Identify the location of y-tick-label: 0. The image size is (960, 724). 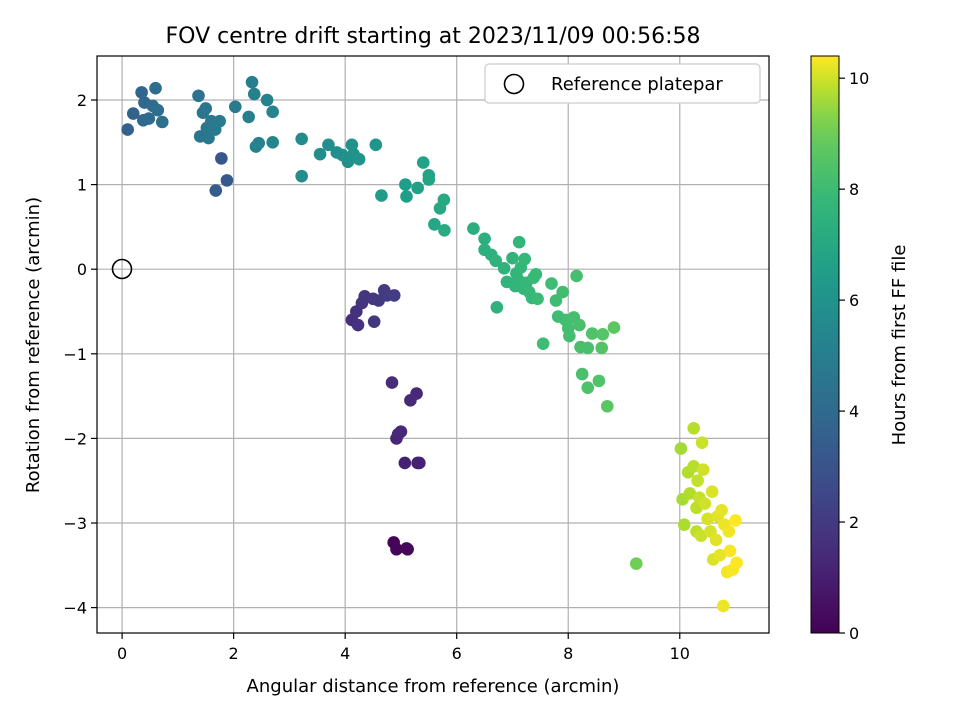
(82, 269).